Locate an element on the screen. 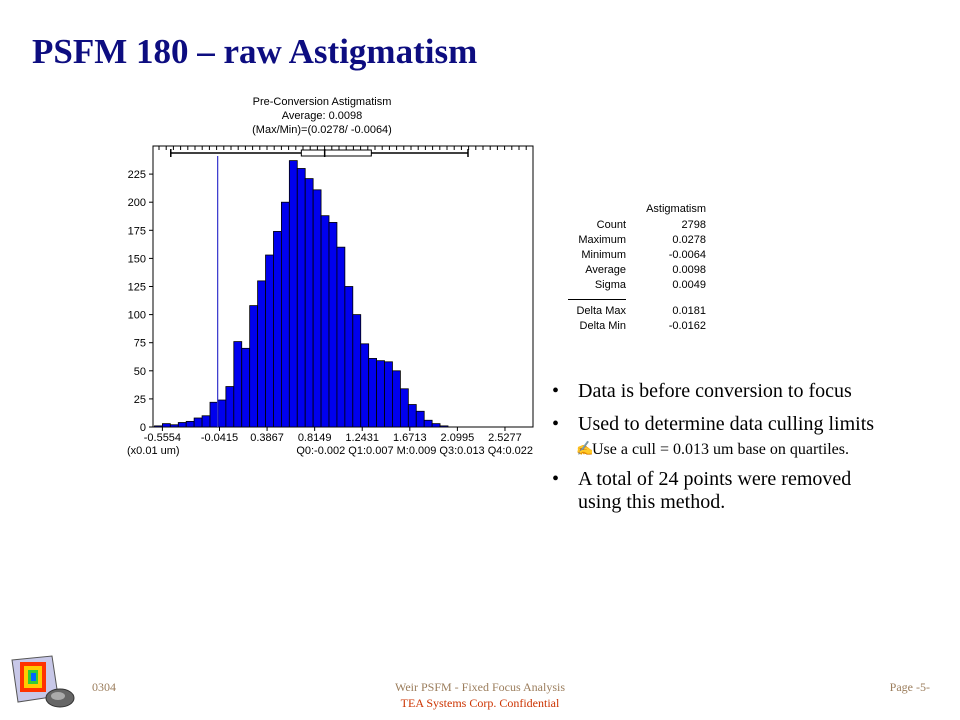  y-tick-label: 100 is located at coordinates (137, 316).